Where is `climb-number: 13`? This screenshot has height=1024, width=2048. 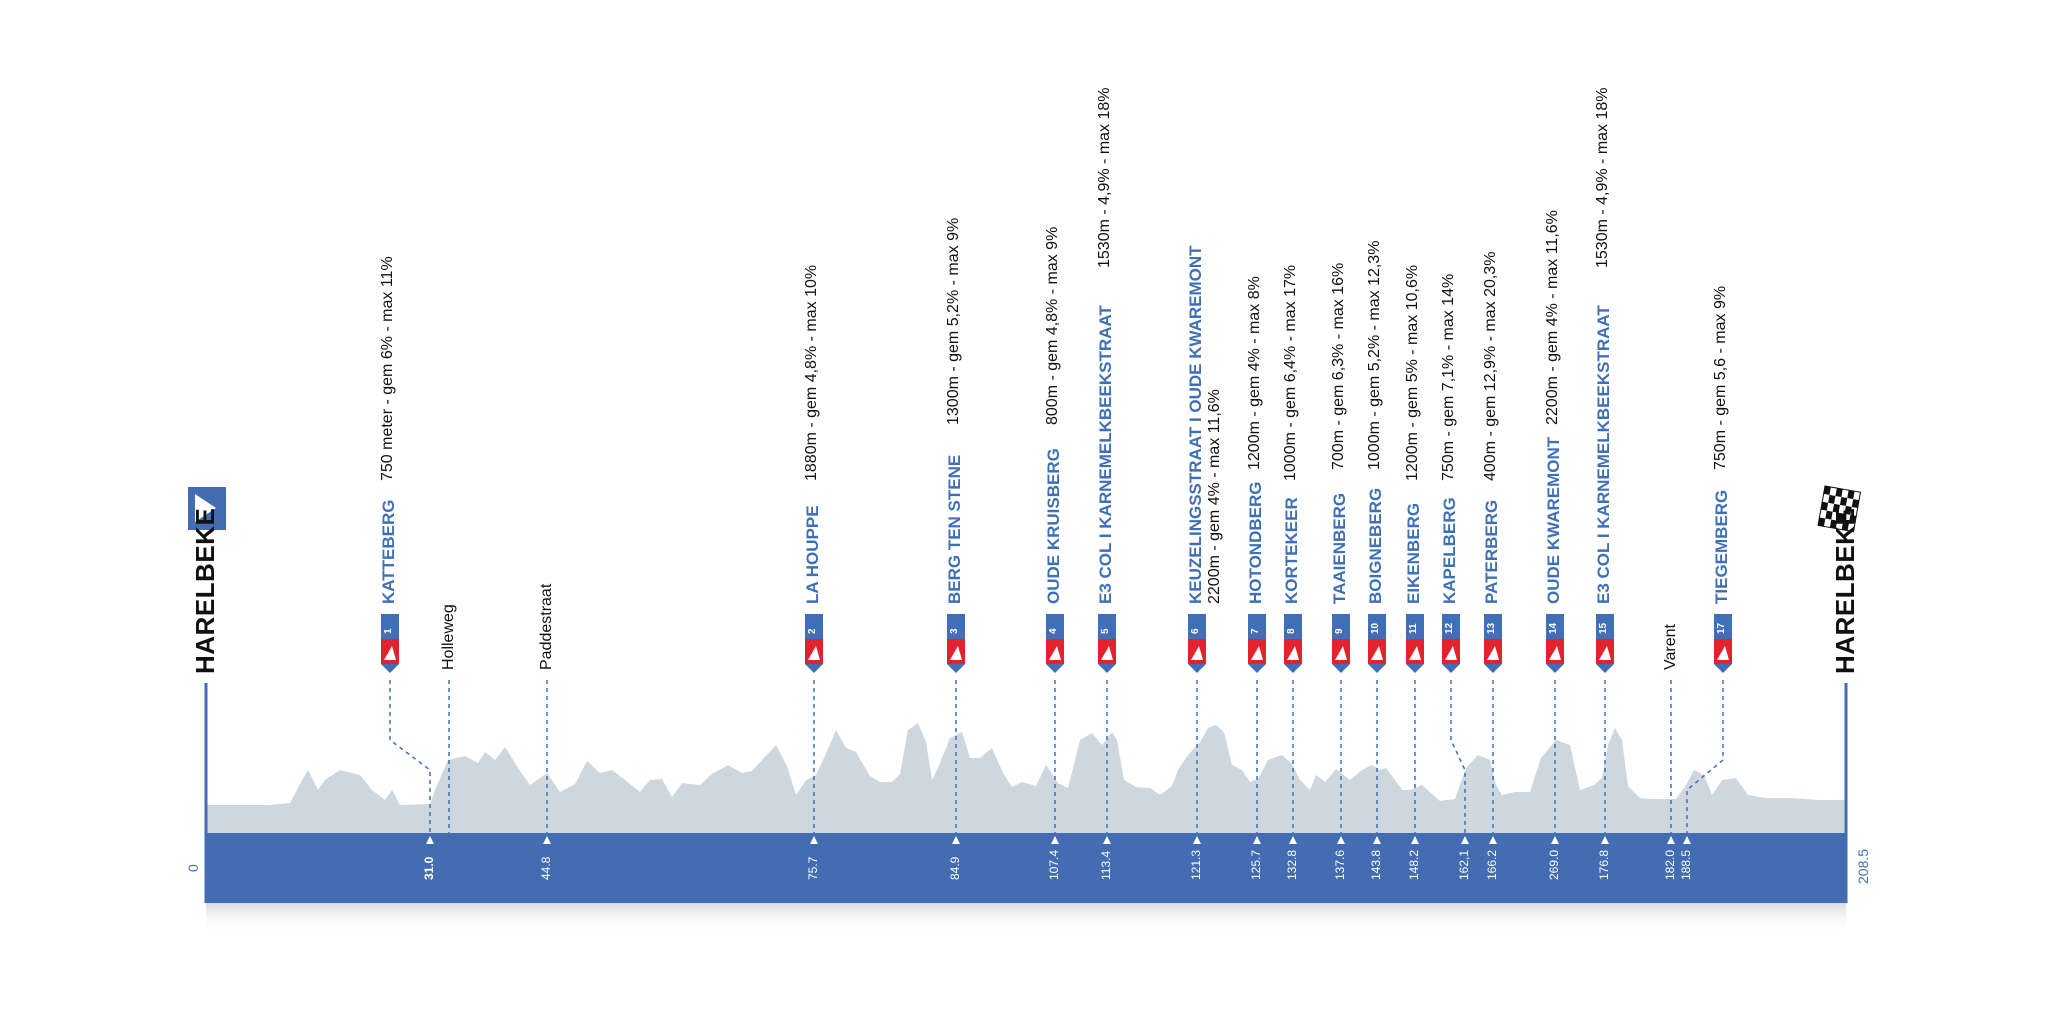
climb-number: 13 is located at coordinates (1491, 628).